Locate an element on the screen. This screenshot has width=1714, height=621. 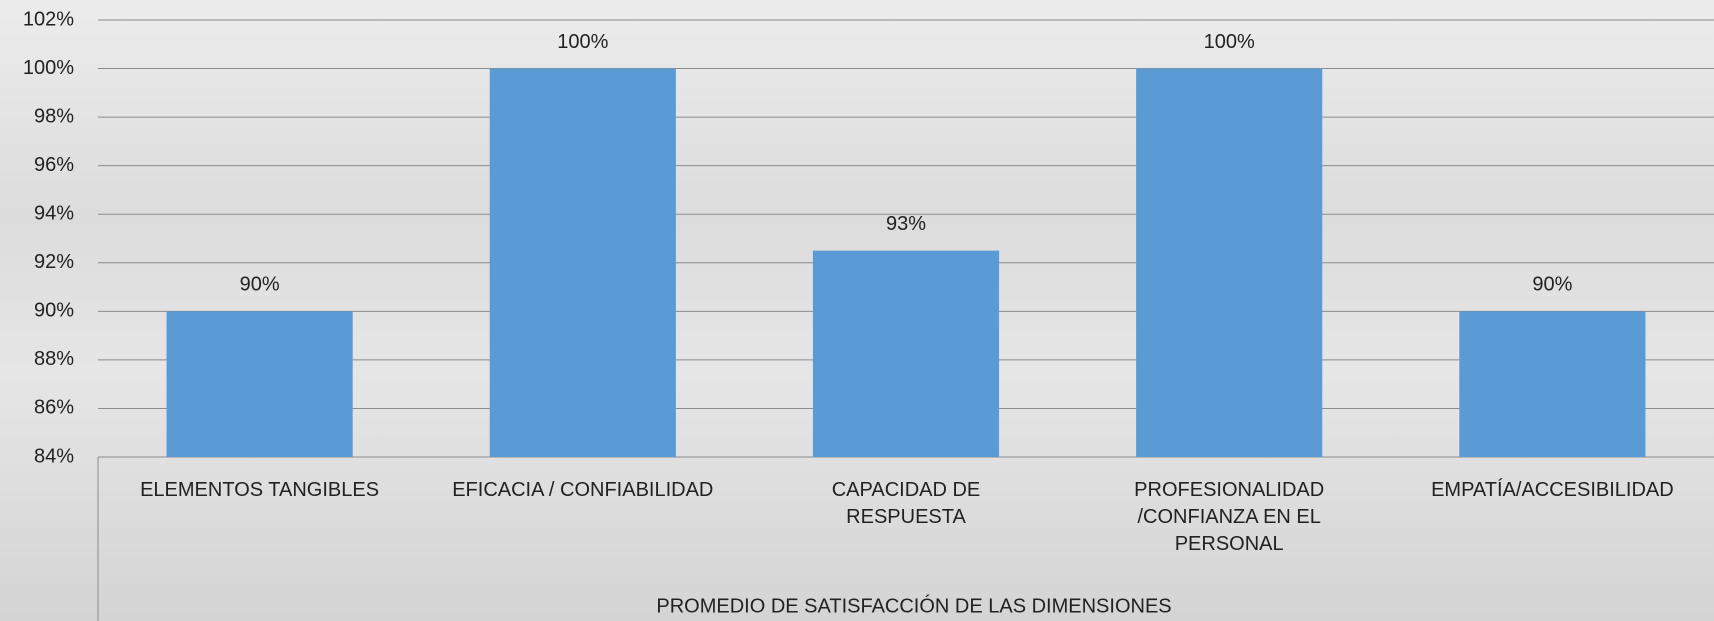
y-tick-label: 86% is located at coordinates (54, 408).